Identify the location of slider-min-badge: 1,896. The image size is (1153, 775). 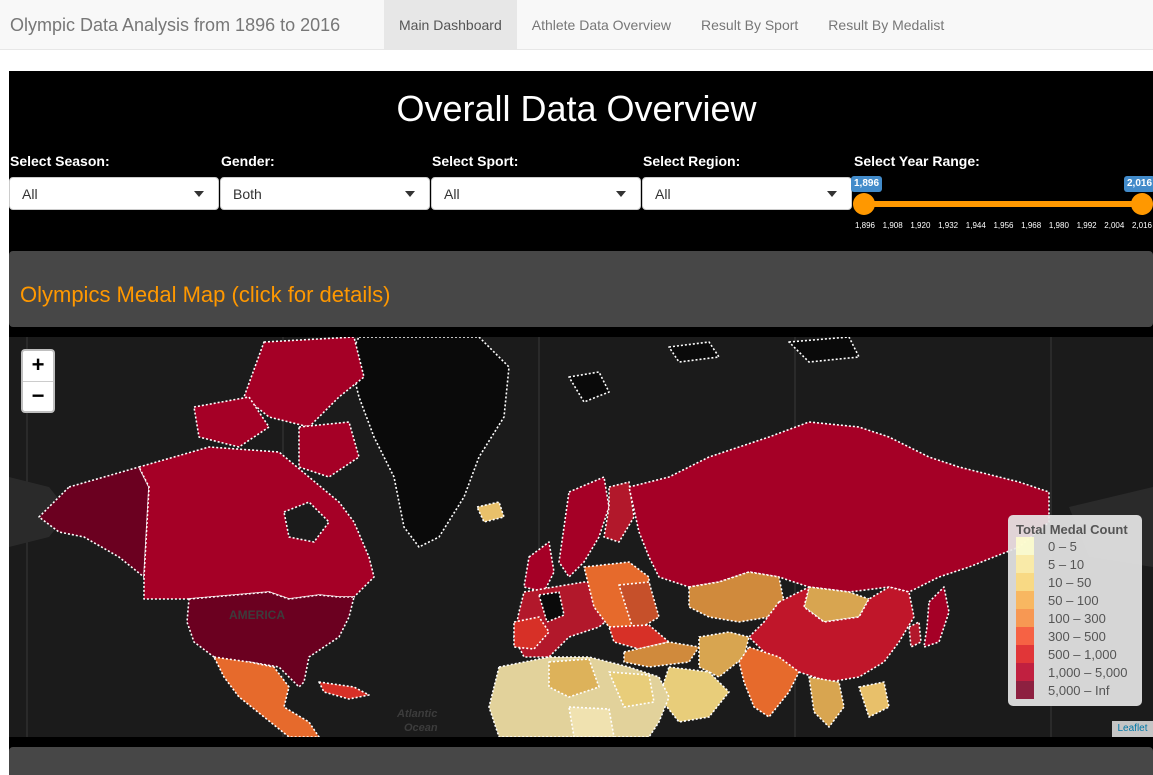
(867, 184).